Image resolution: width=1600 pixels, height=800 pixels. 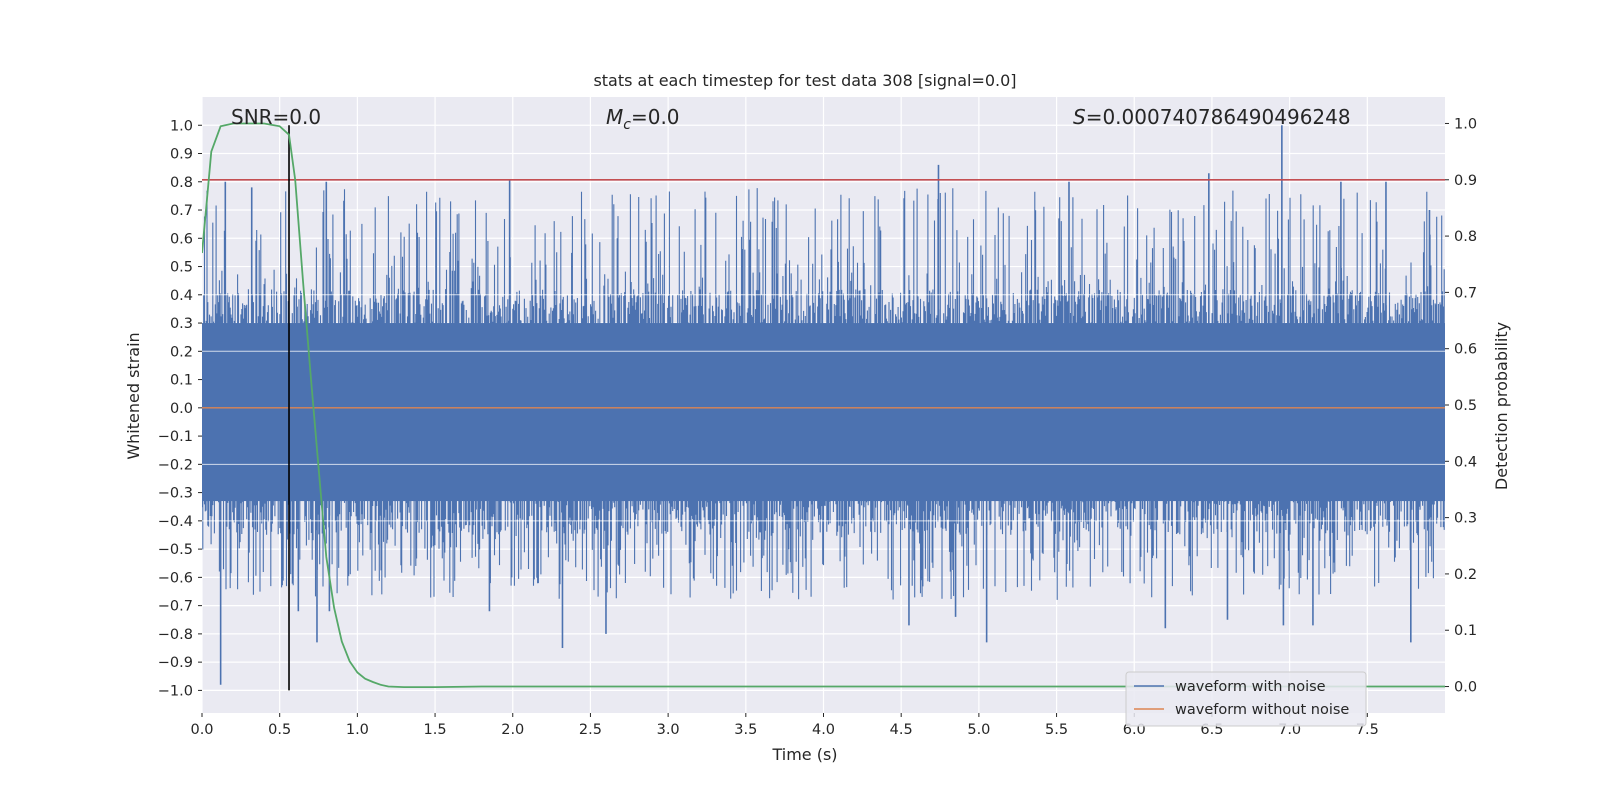 I want to click on s-symbol: S, so click(x=1079, y=117).